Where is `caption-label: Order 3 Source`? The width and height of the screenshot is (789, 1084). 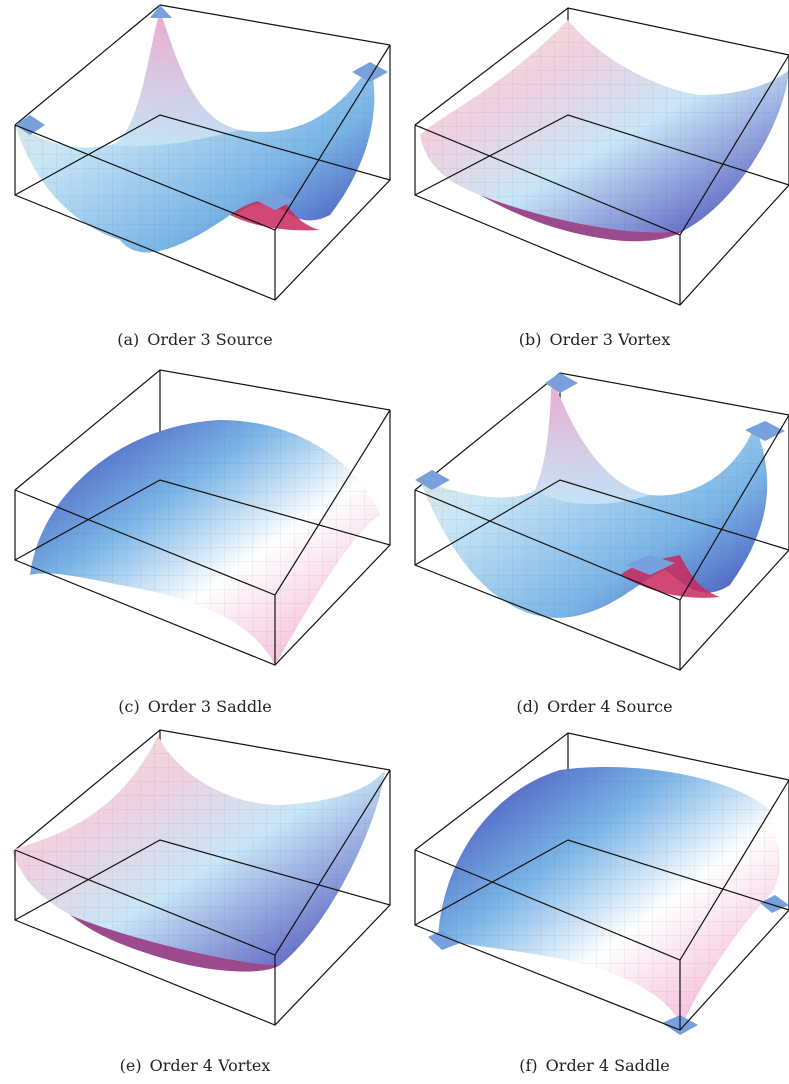 caption-label: Order 3 Source is located at coordinates (210, 339).